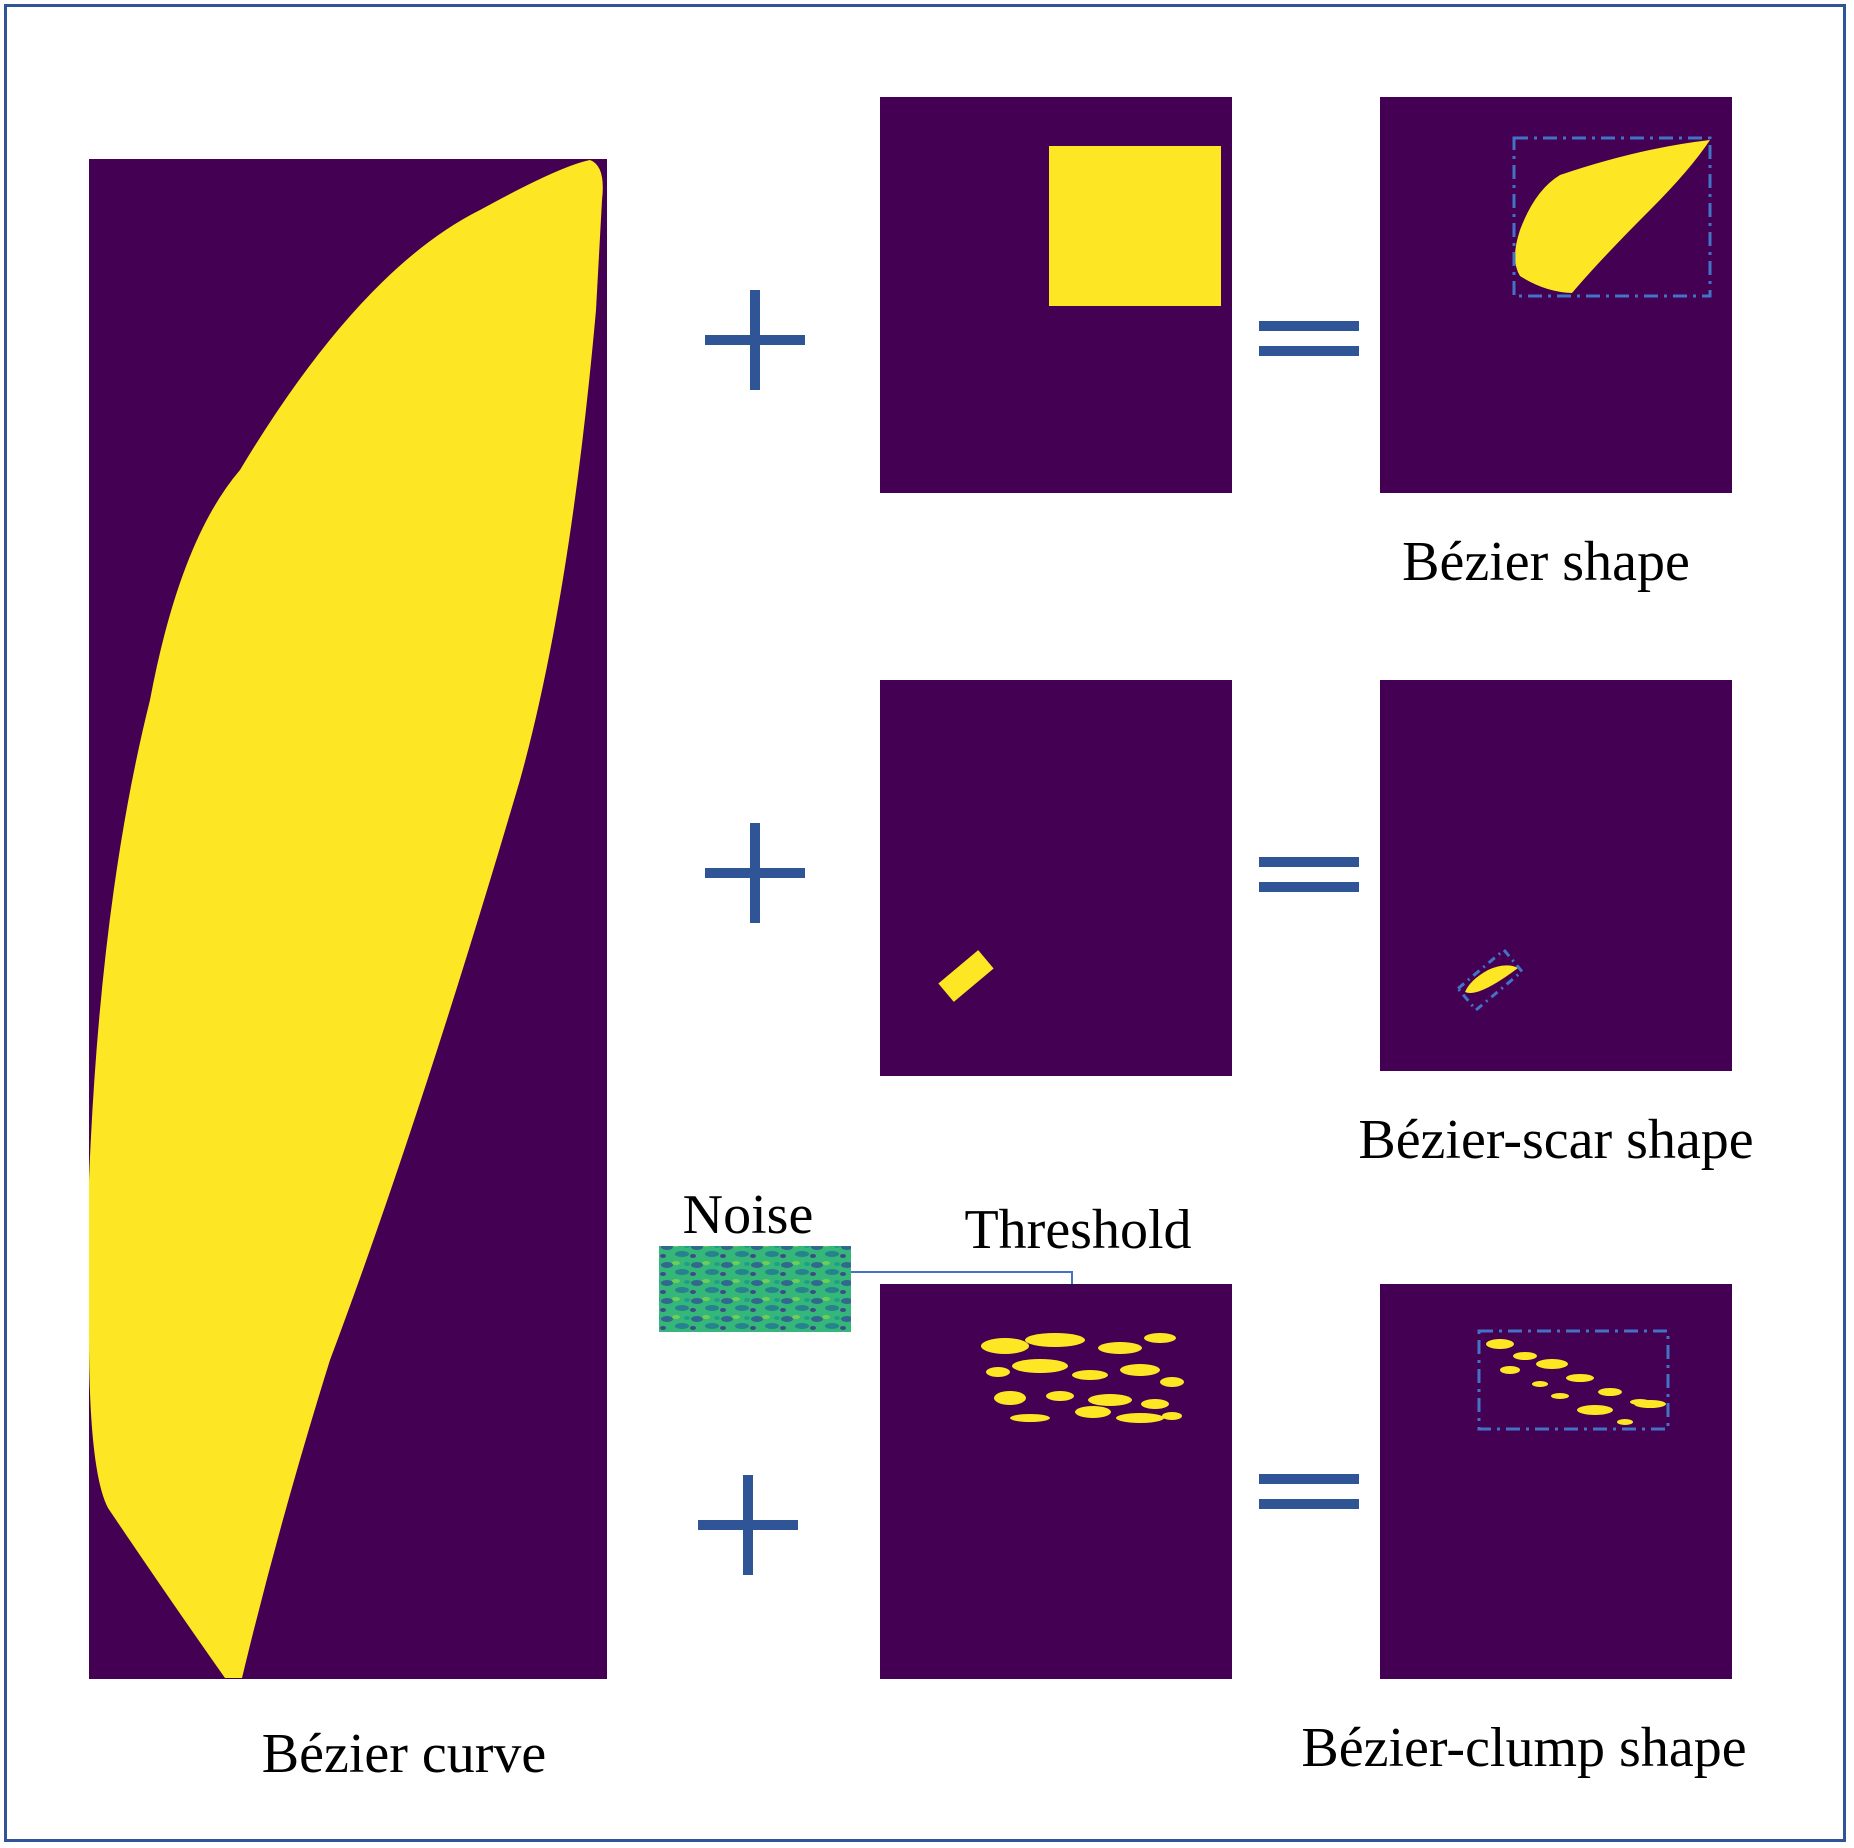 The image size is (1854, 1848). Describe the element at coordinates (1218, 345) in the screenshot. I see `row-bezier-shape: Bézier shape` at that location.